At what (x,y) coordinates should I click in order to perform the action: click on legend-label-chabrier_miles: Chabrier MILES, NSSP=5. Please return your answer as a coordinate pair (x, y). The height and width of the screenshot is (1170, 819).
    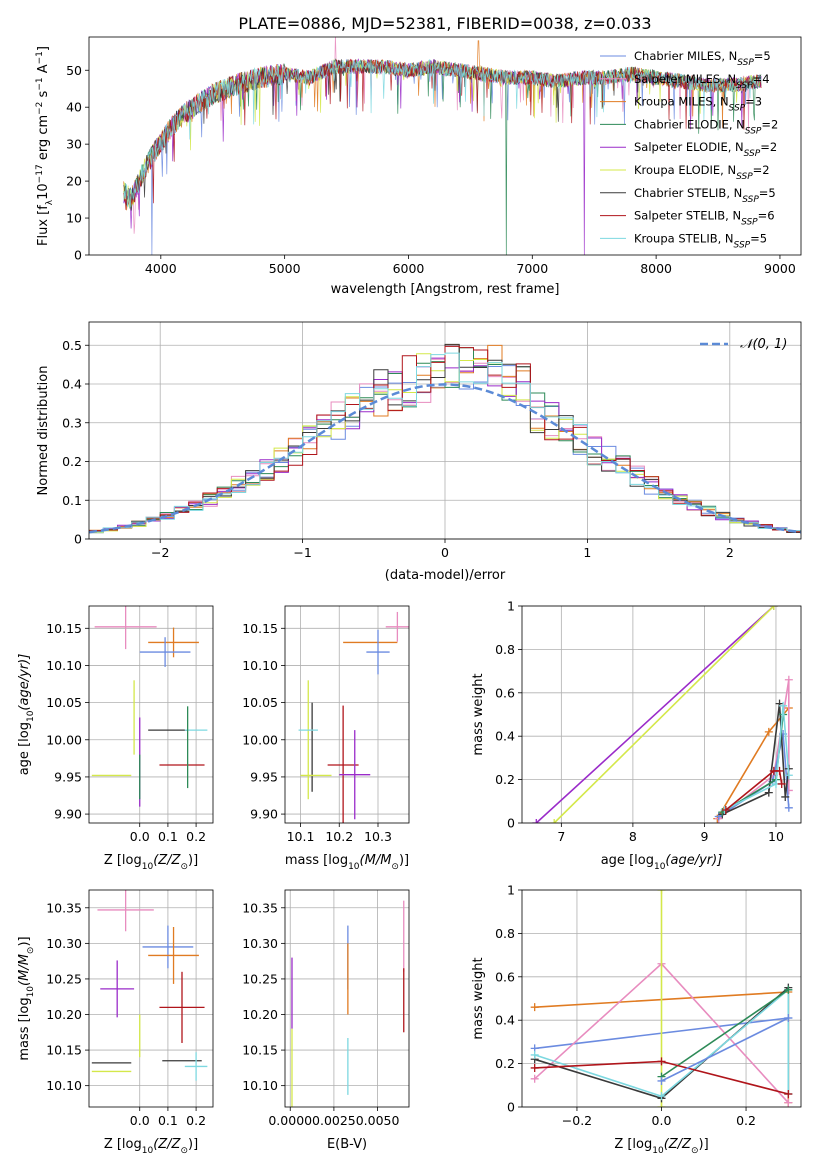
    Looking at the image, I should click on (702, 58).